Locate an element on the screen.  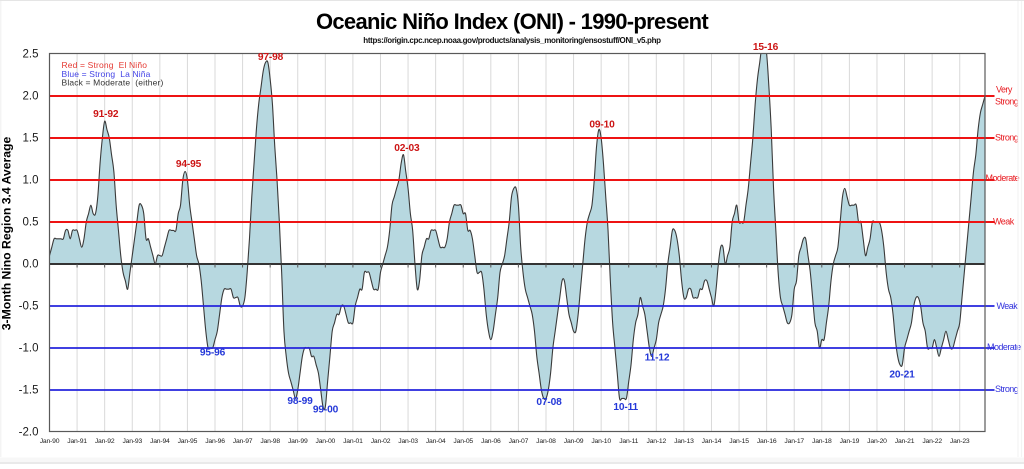
svg-text: Jan-10 is located at coordinates (601, 441).